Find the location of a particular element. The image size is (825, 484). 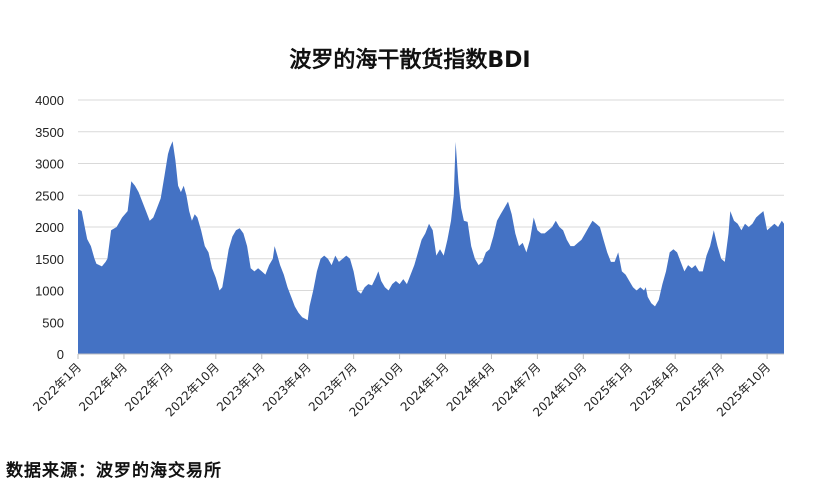

x-tick-label: 2023年1月 is located at coordinates (241, 387).